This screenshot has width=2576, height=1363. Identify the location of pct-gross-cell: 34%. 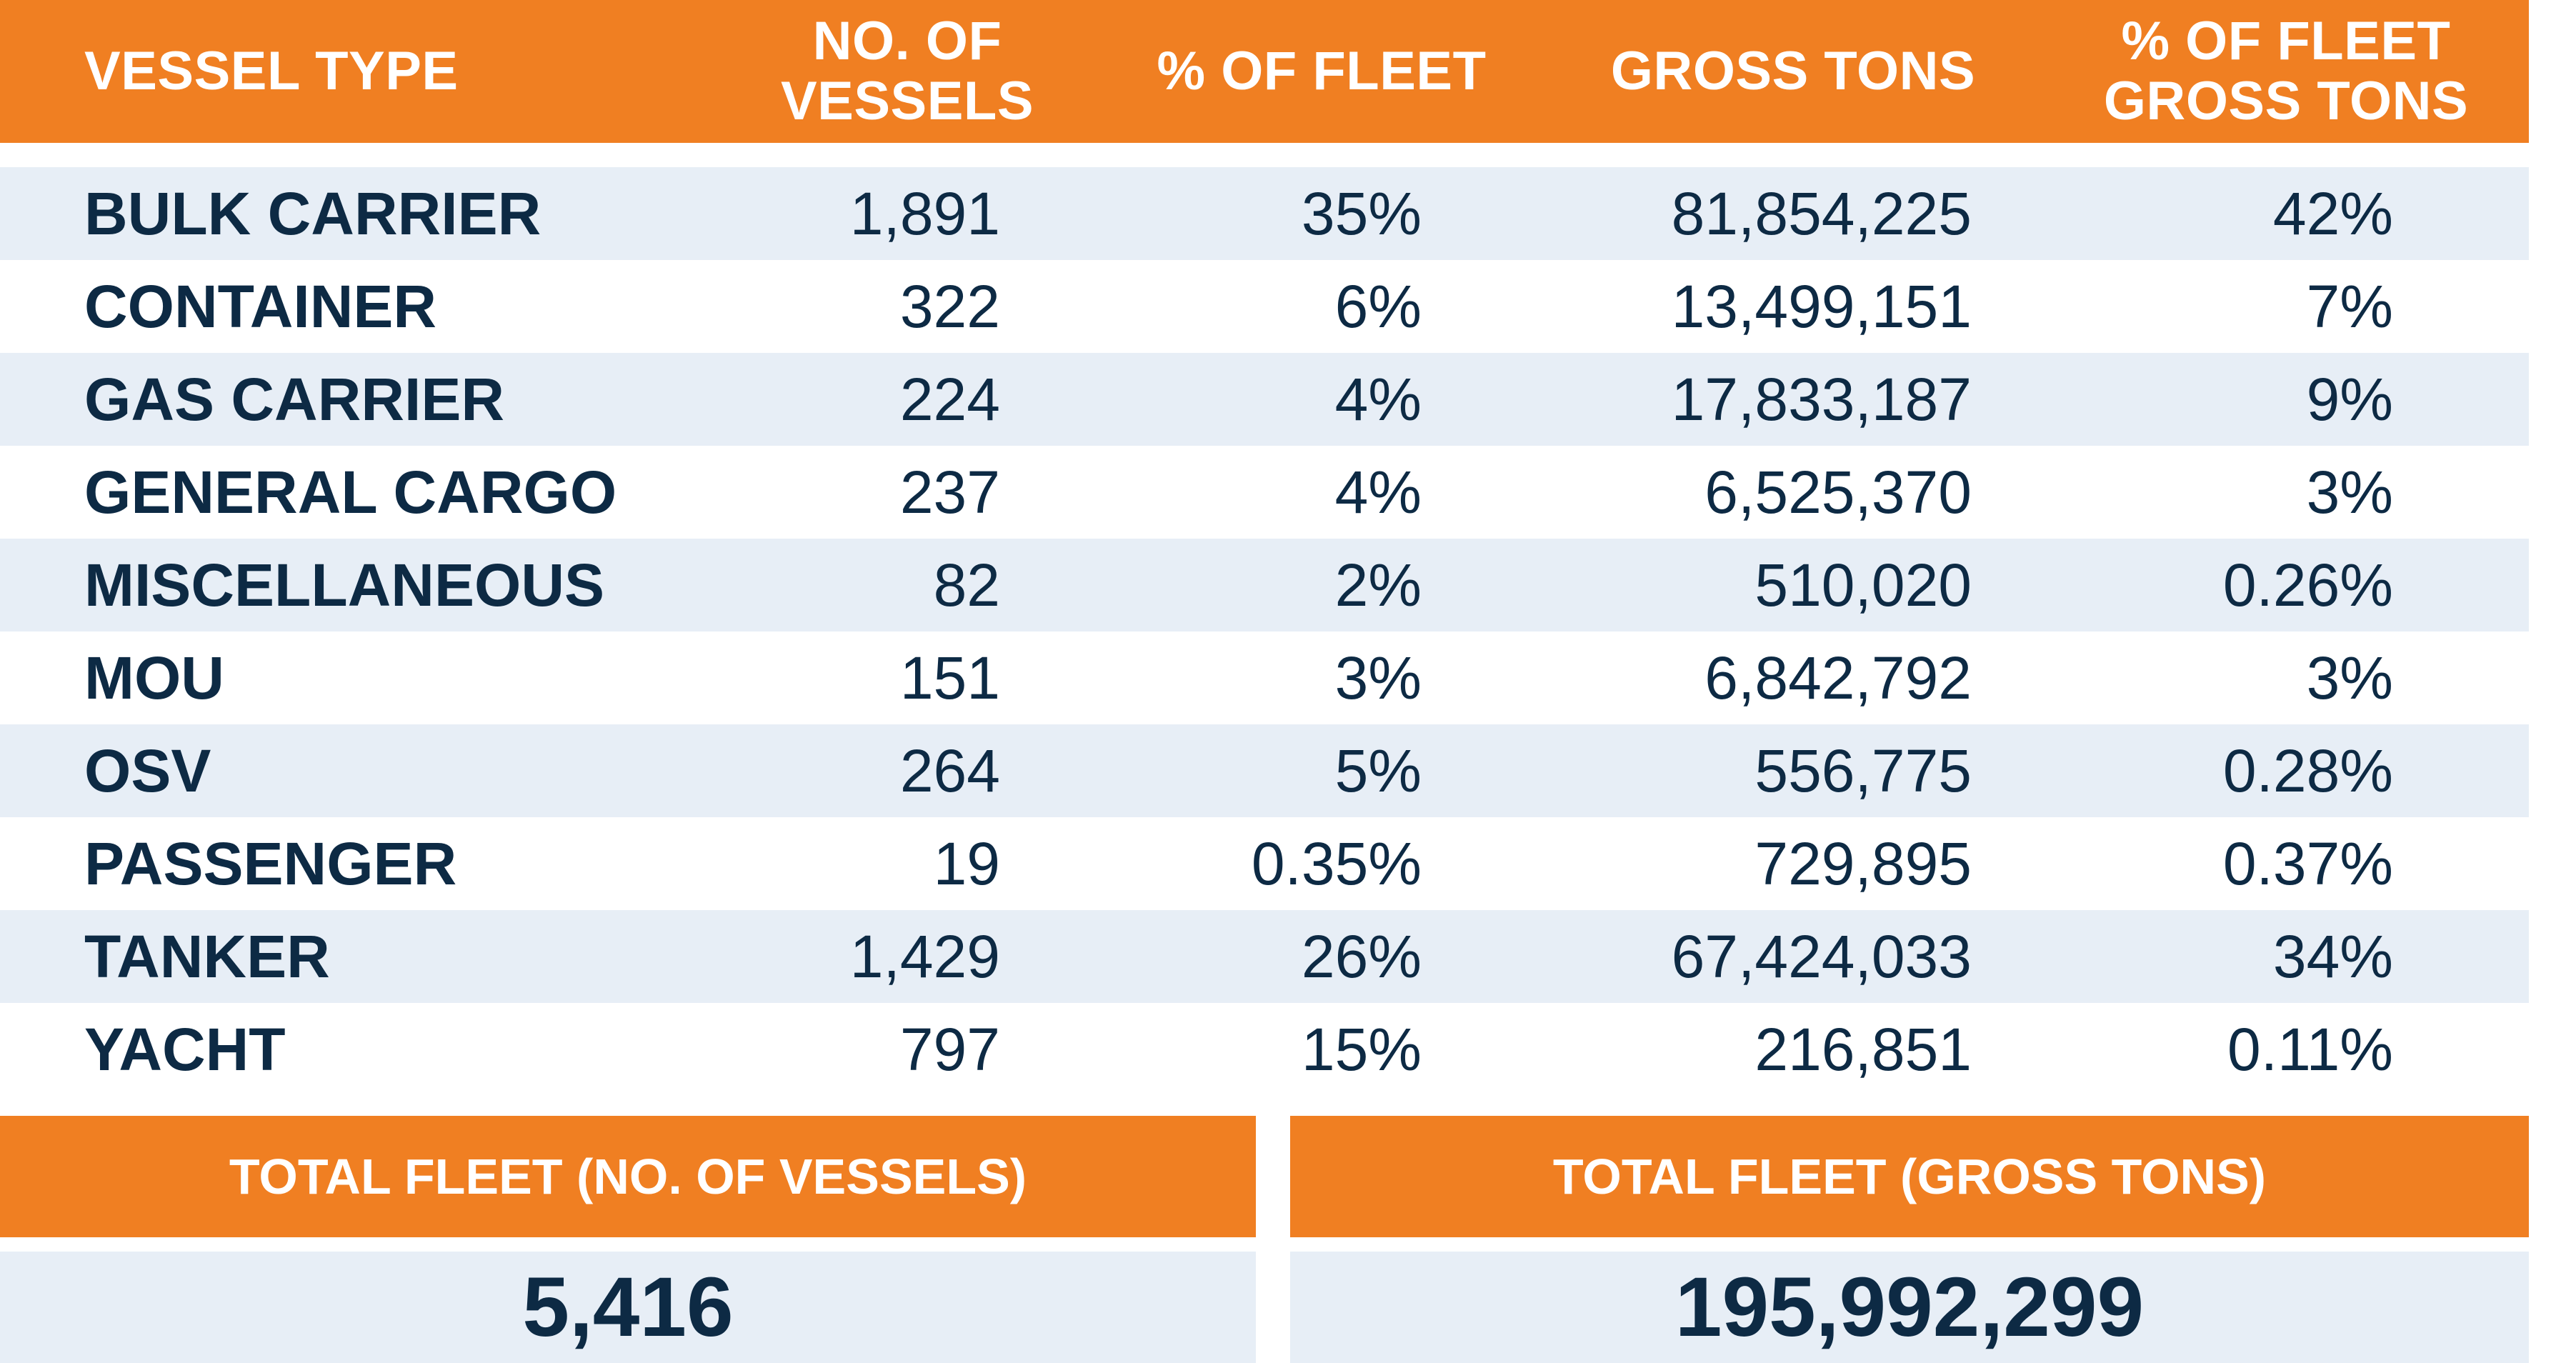
(2333, 956).